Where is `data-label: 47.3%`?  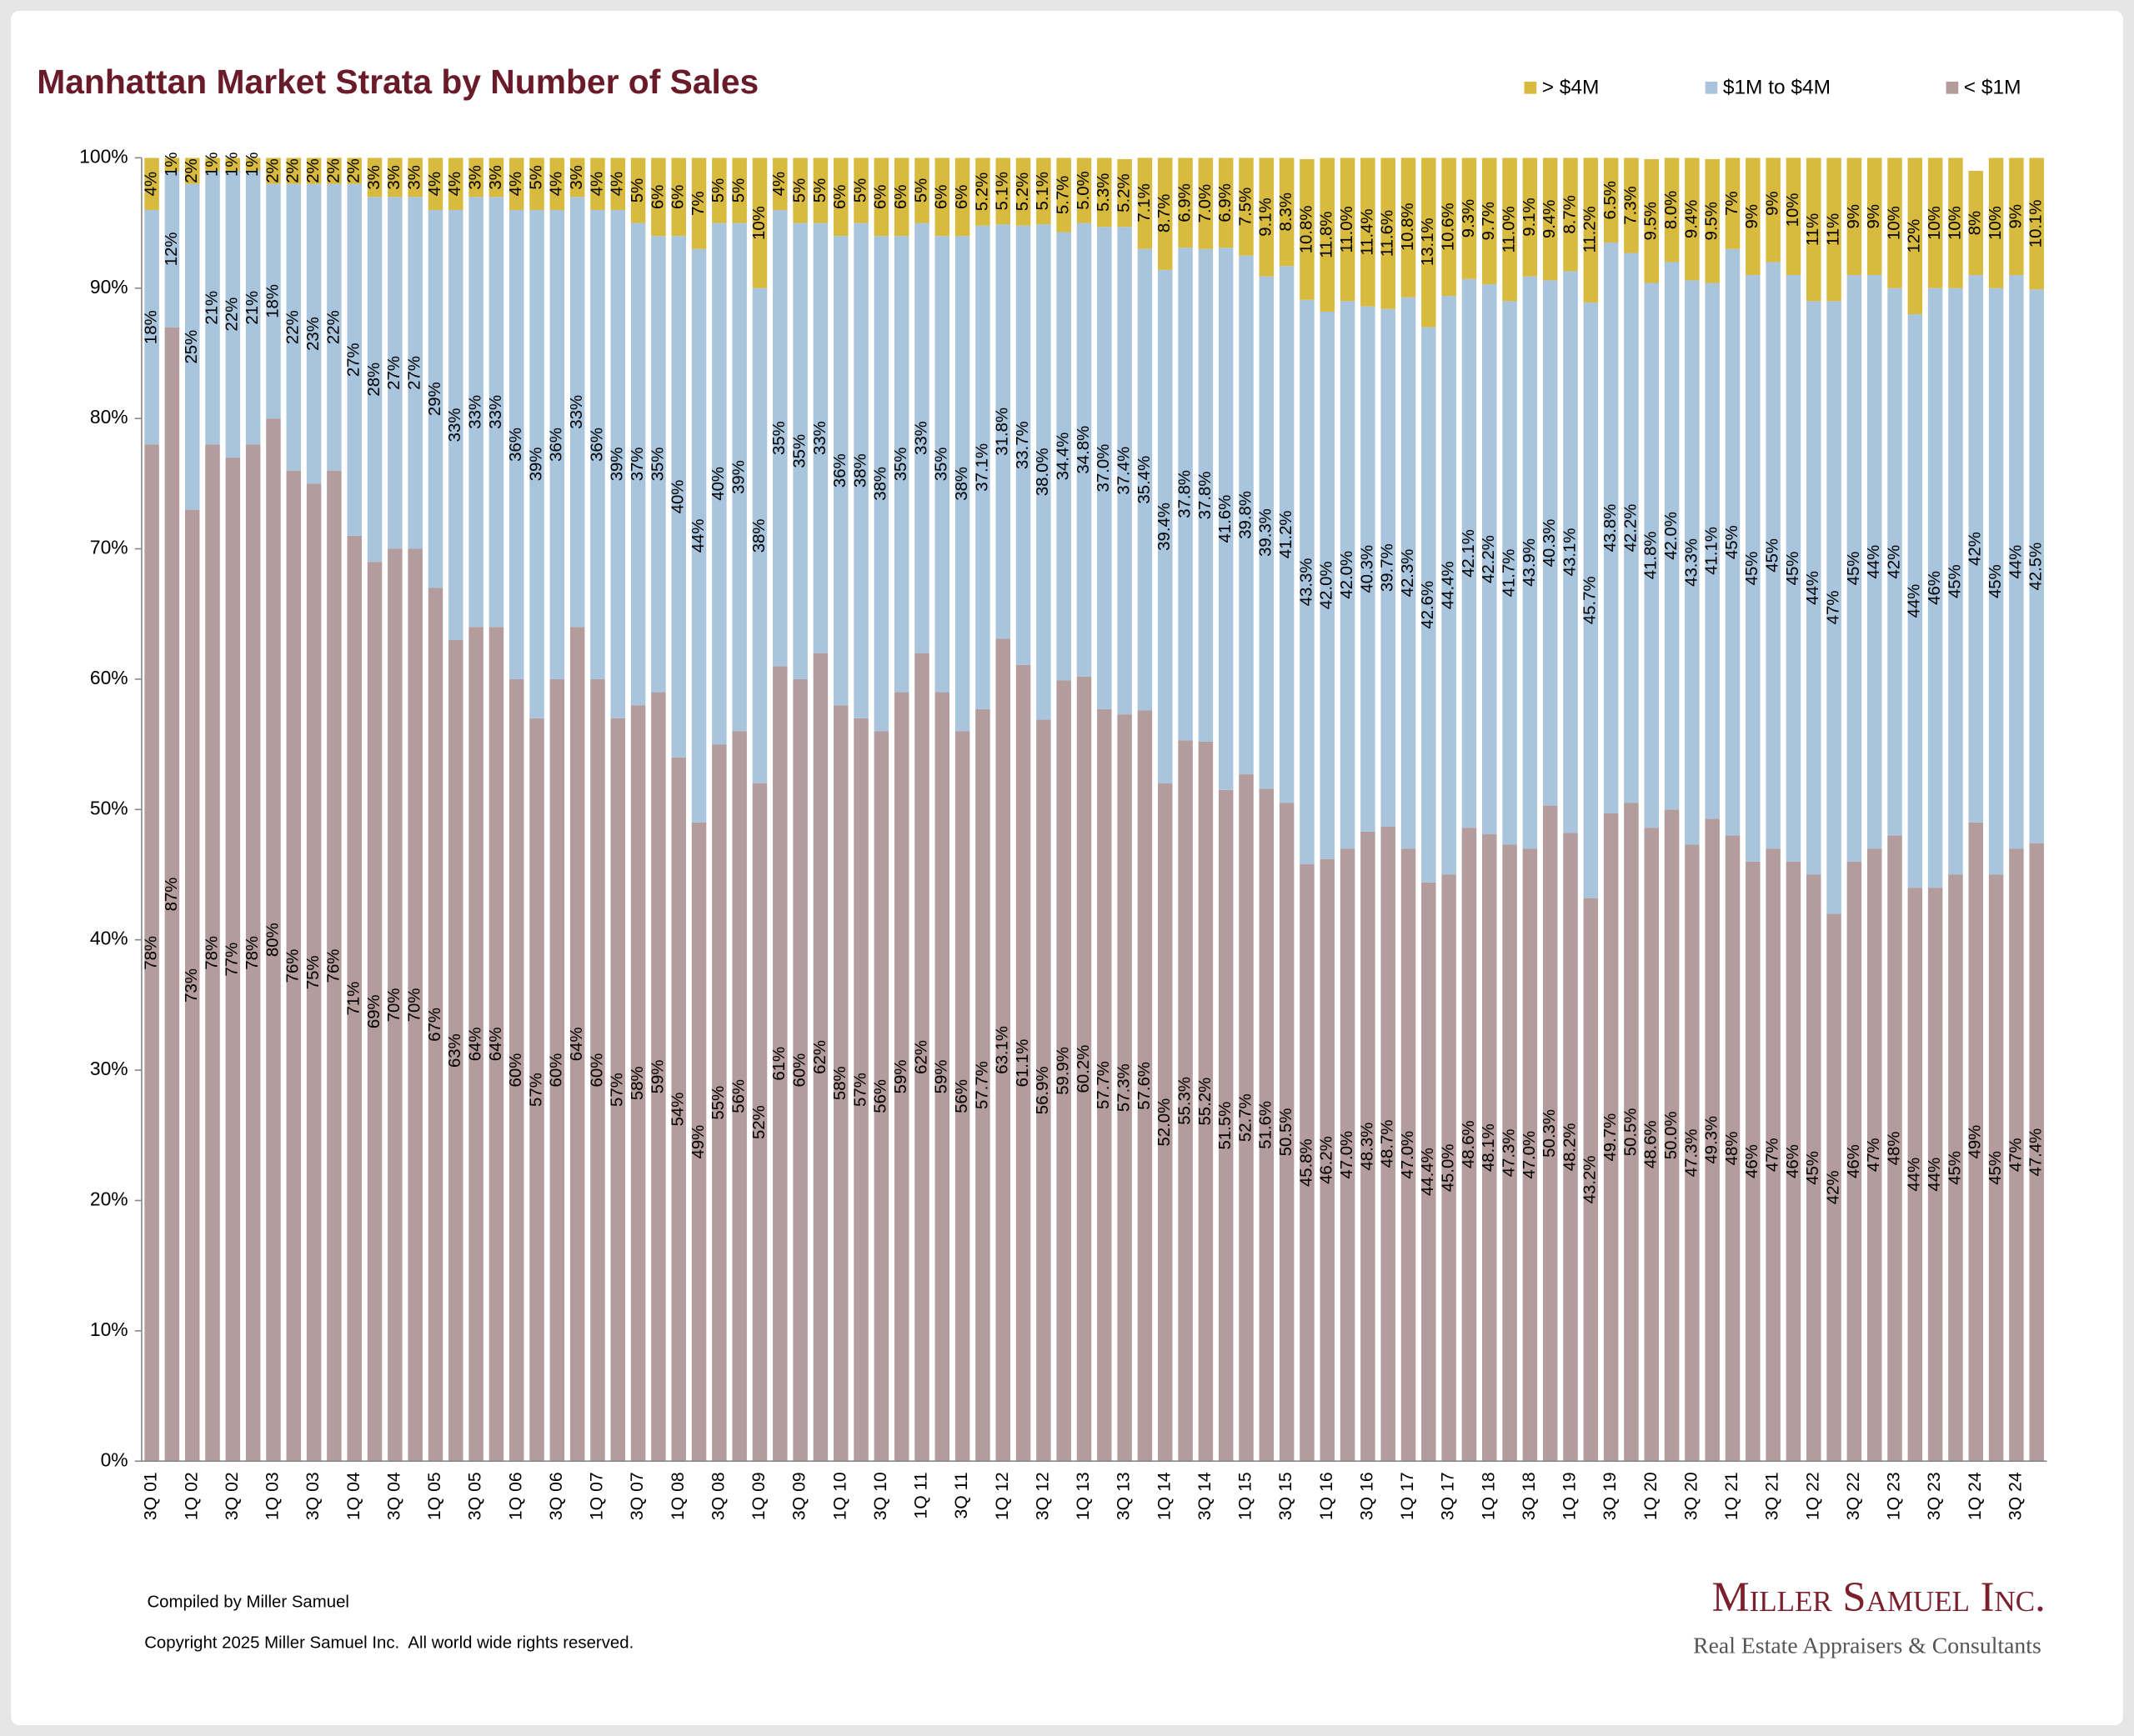 data-label: 47.3% is located at coordinates (1509, 1153).